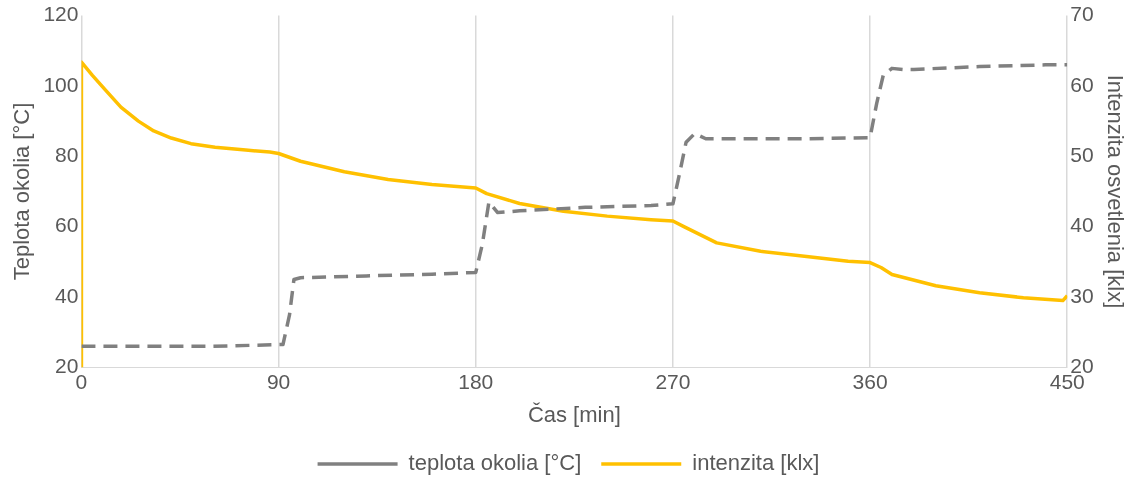 This screenshot has width=1137, height=491. What do you see at coordinates (870, 381) in the screenshot?
I see `x-tick-label: 360` at bounding box center [870, 381].